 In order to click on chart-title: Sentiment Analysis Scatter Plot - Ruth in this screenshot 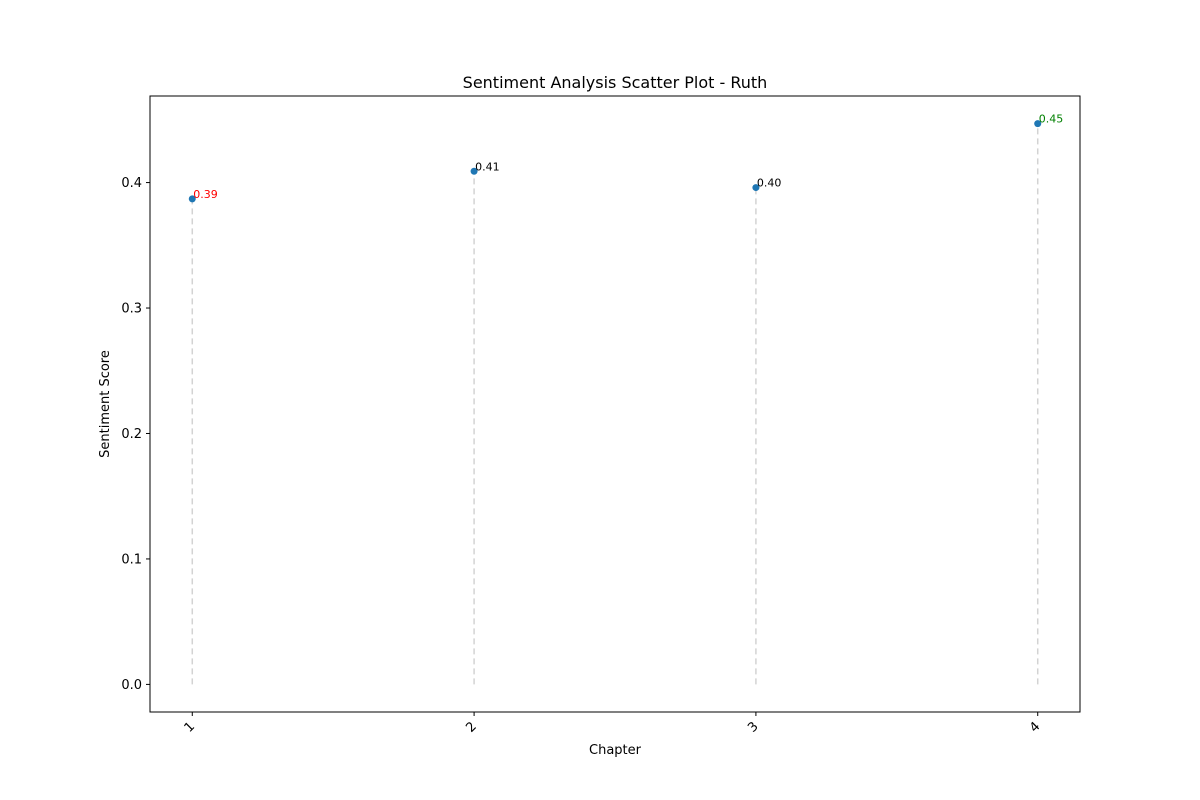, I will do `click(615, 82)`.